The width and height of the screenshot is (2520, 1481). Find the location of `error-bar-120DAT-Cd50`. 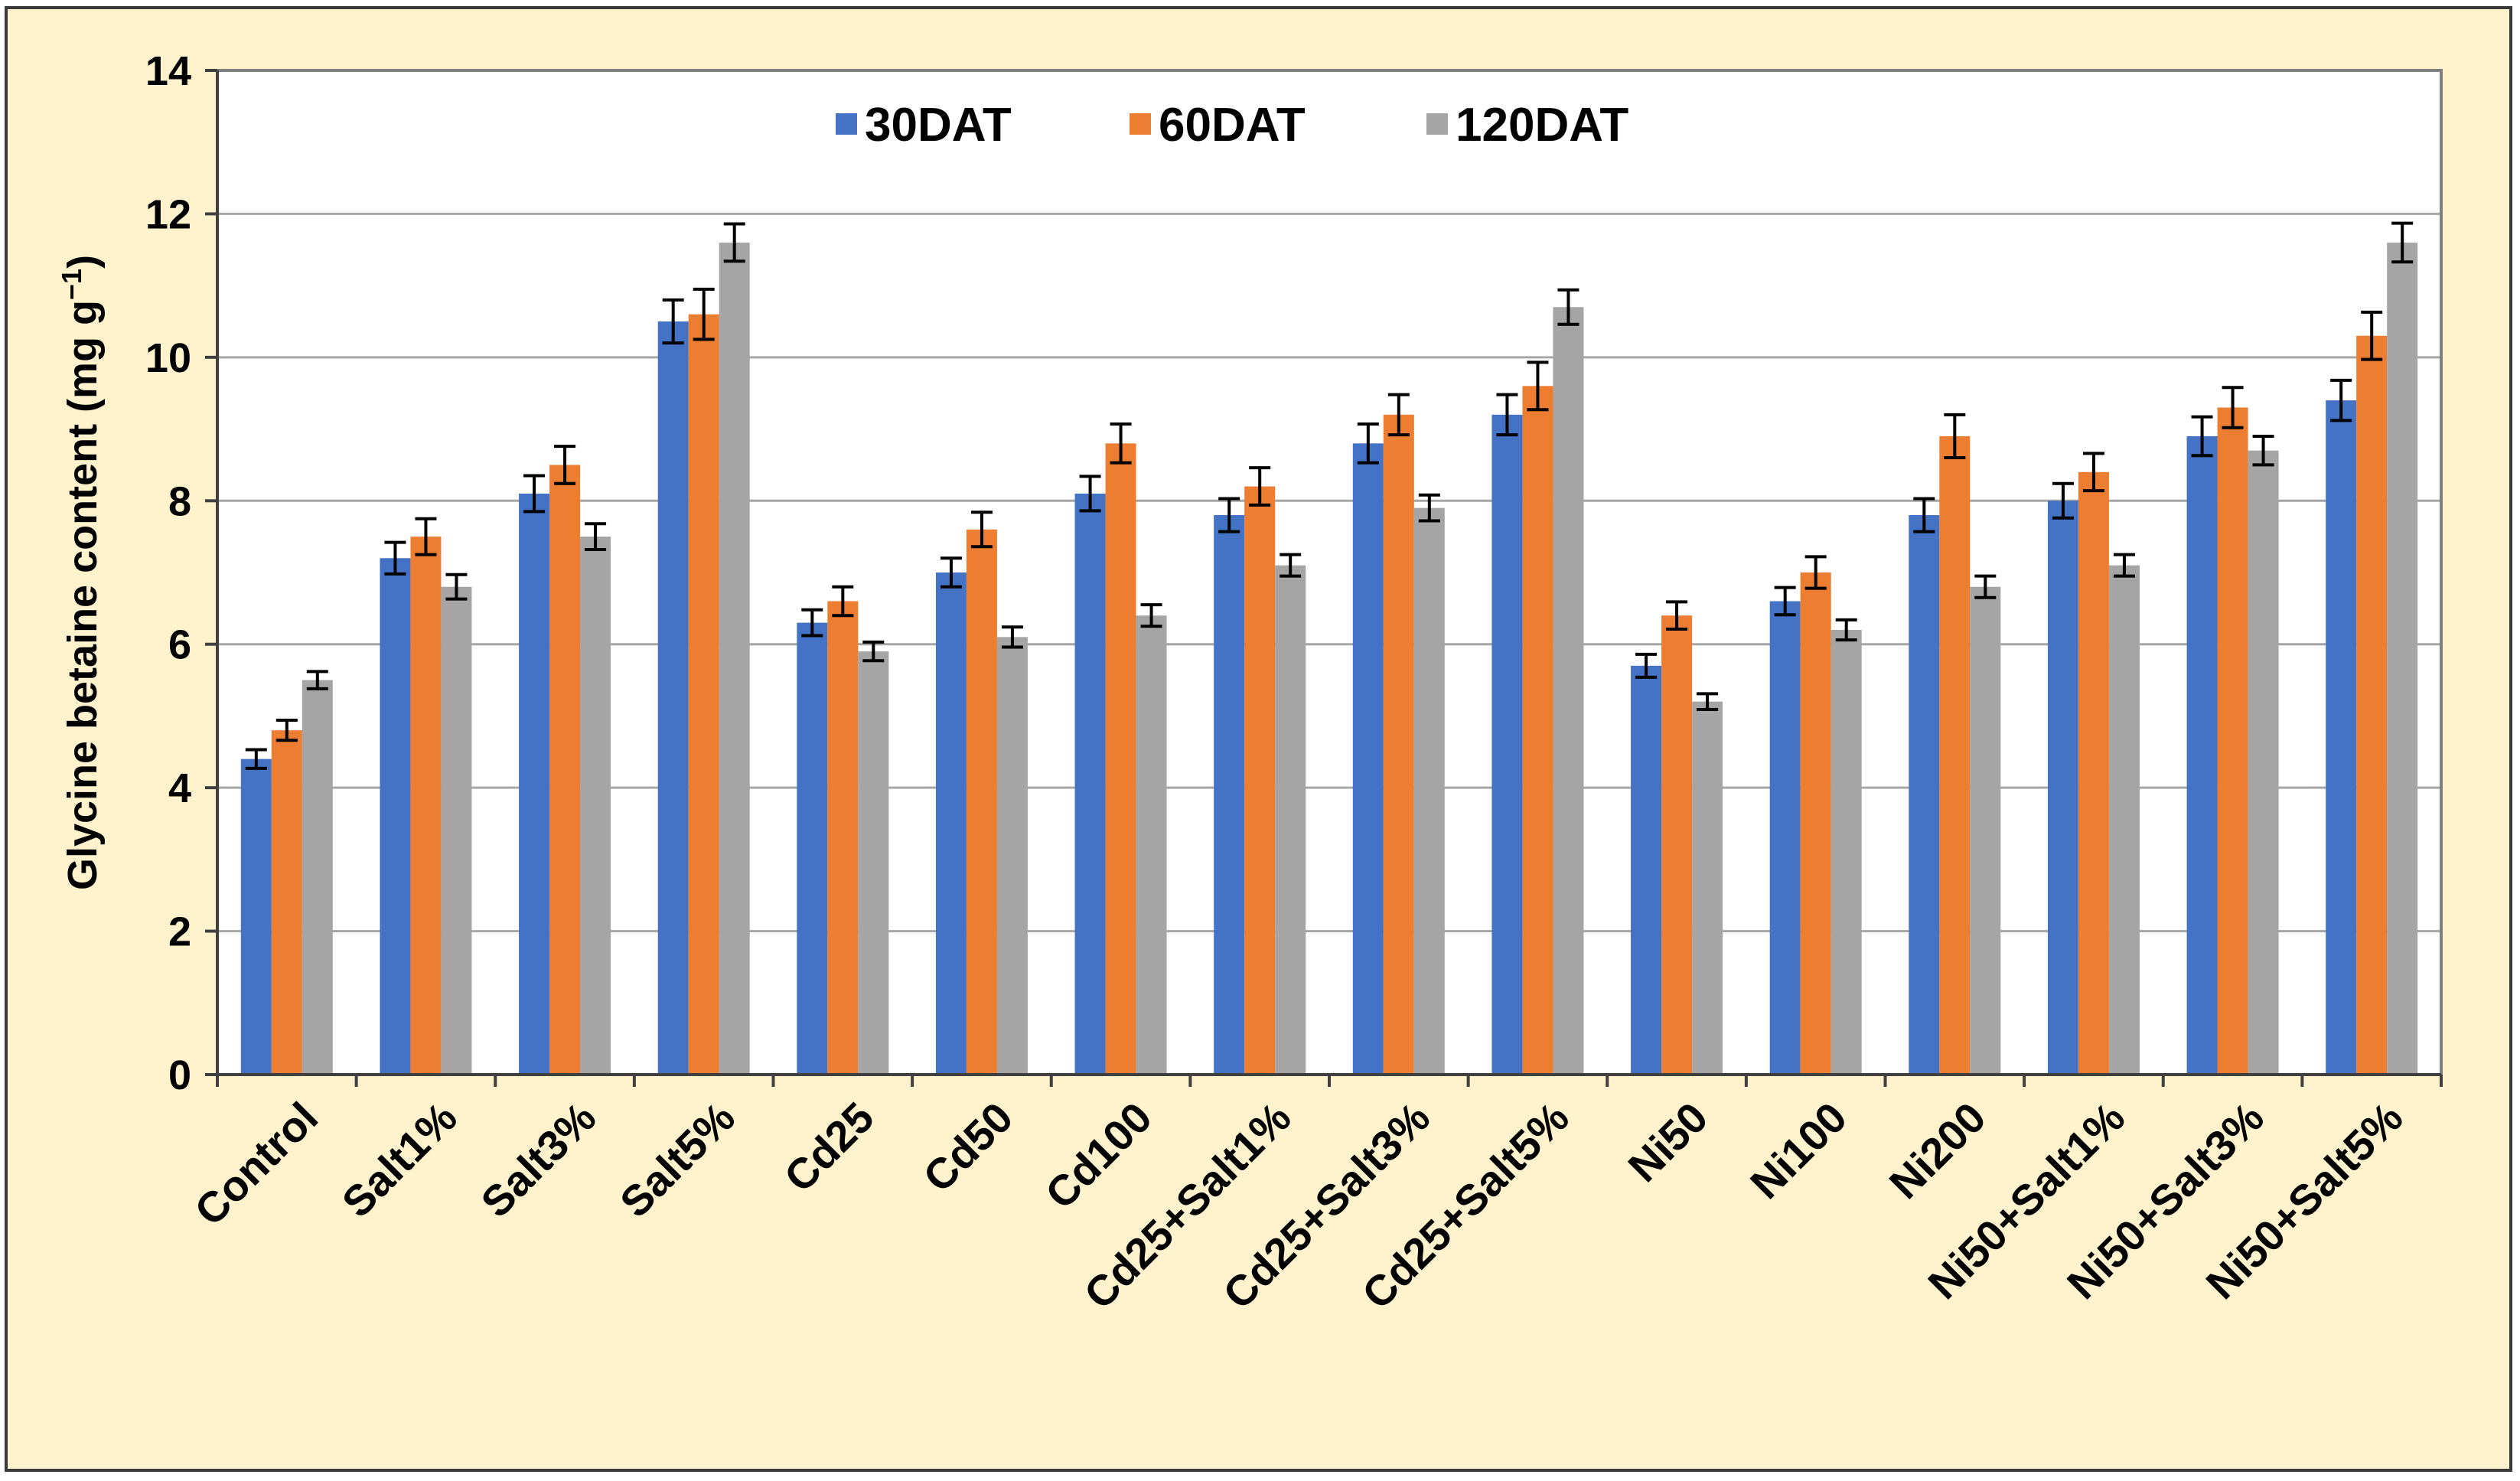

error-bar-120DAT-Cd50 is located at coordinates (1012, 637).